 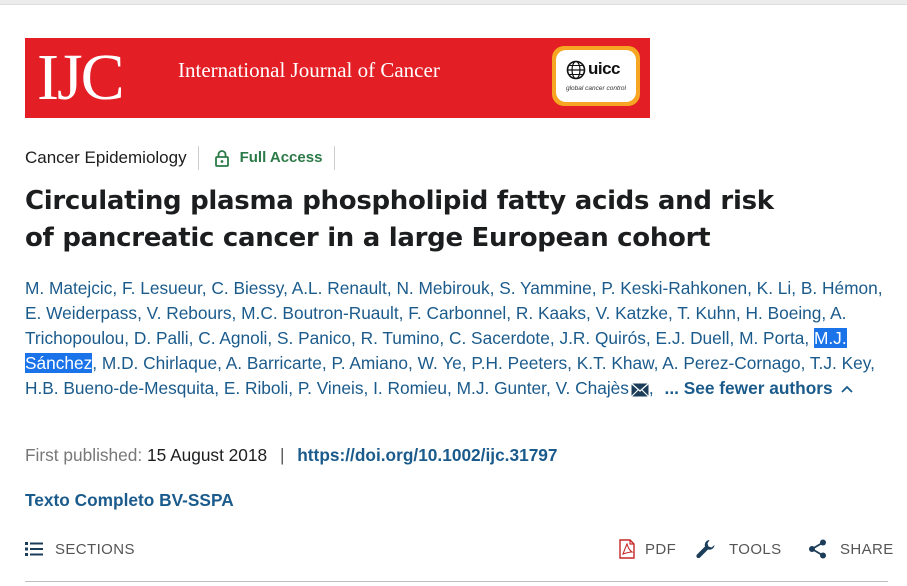 What do you see at coordinates (457, 313) in the screenshot?
I see `author-link: F. Carbonnel` at bounding box center [457, 313].